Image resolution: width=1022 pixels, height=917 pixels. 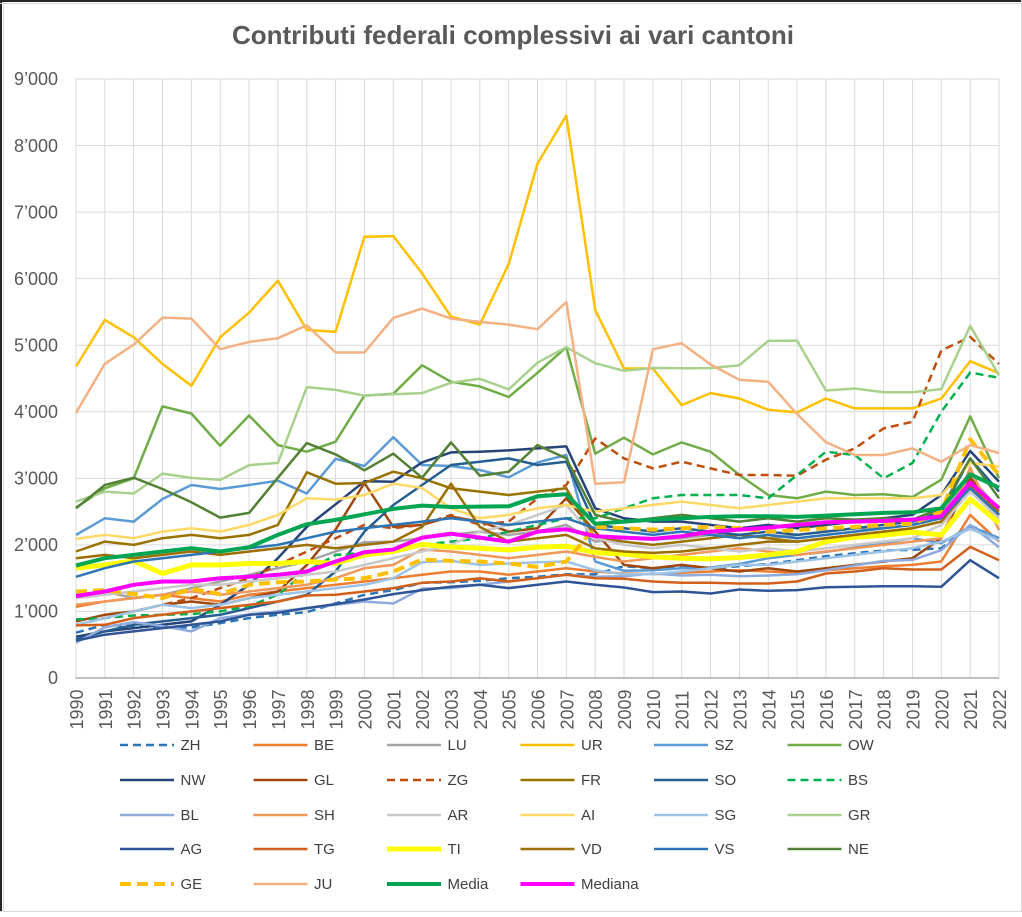 I want to click on svg-text: 2017, so click(x=856, y=709).